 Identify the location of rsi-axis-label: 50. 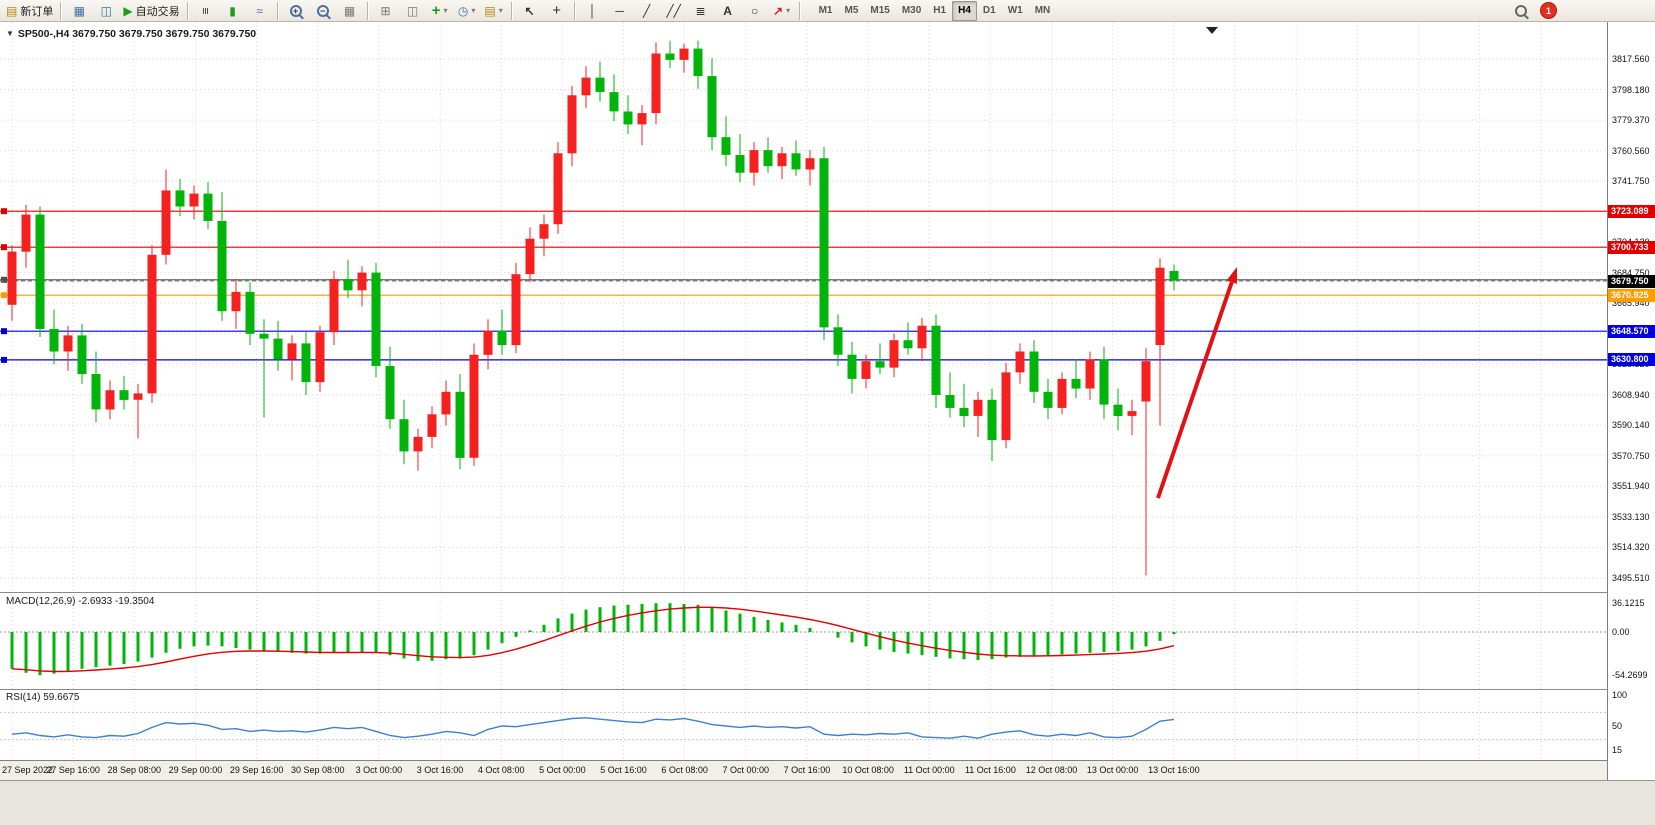
(1617, 726).